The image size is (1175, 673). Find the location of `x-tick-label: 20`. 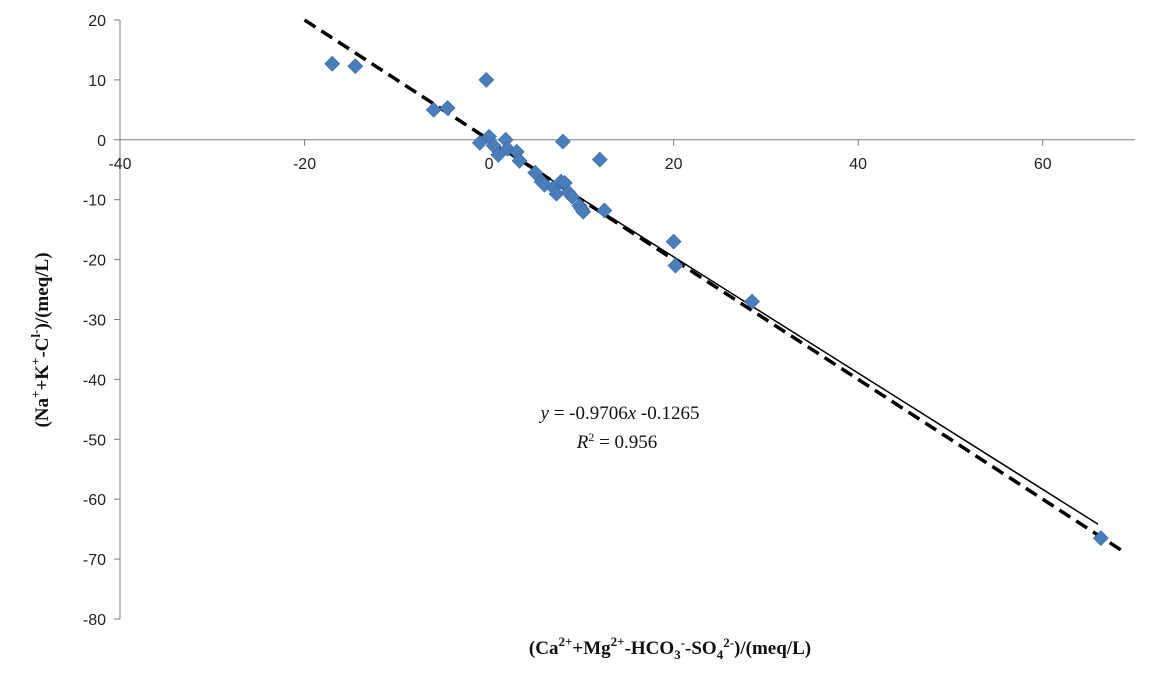

x-tick-label: 20 is located at coordinates (674, 164).